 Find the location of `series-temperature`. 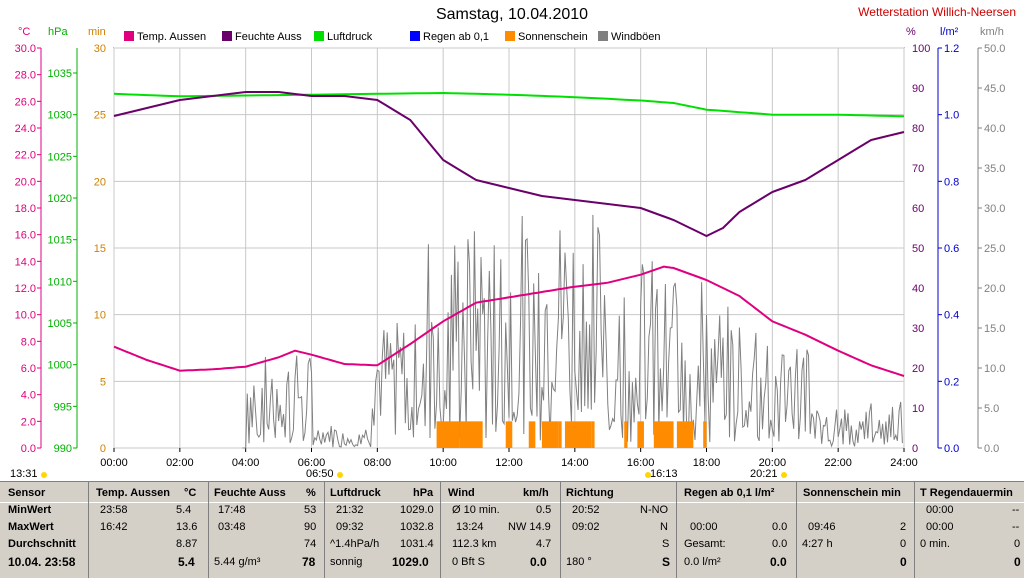

series-temperature is located at coordinates (509, 321).